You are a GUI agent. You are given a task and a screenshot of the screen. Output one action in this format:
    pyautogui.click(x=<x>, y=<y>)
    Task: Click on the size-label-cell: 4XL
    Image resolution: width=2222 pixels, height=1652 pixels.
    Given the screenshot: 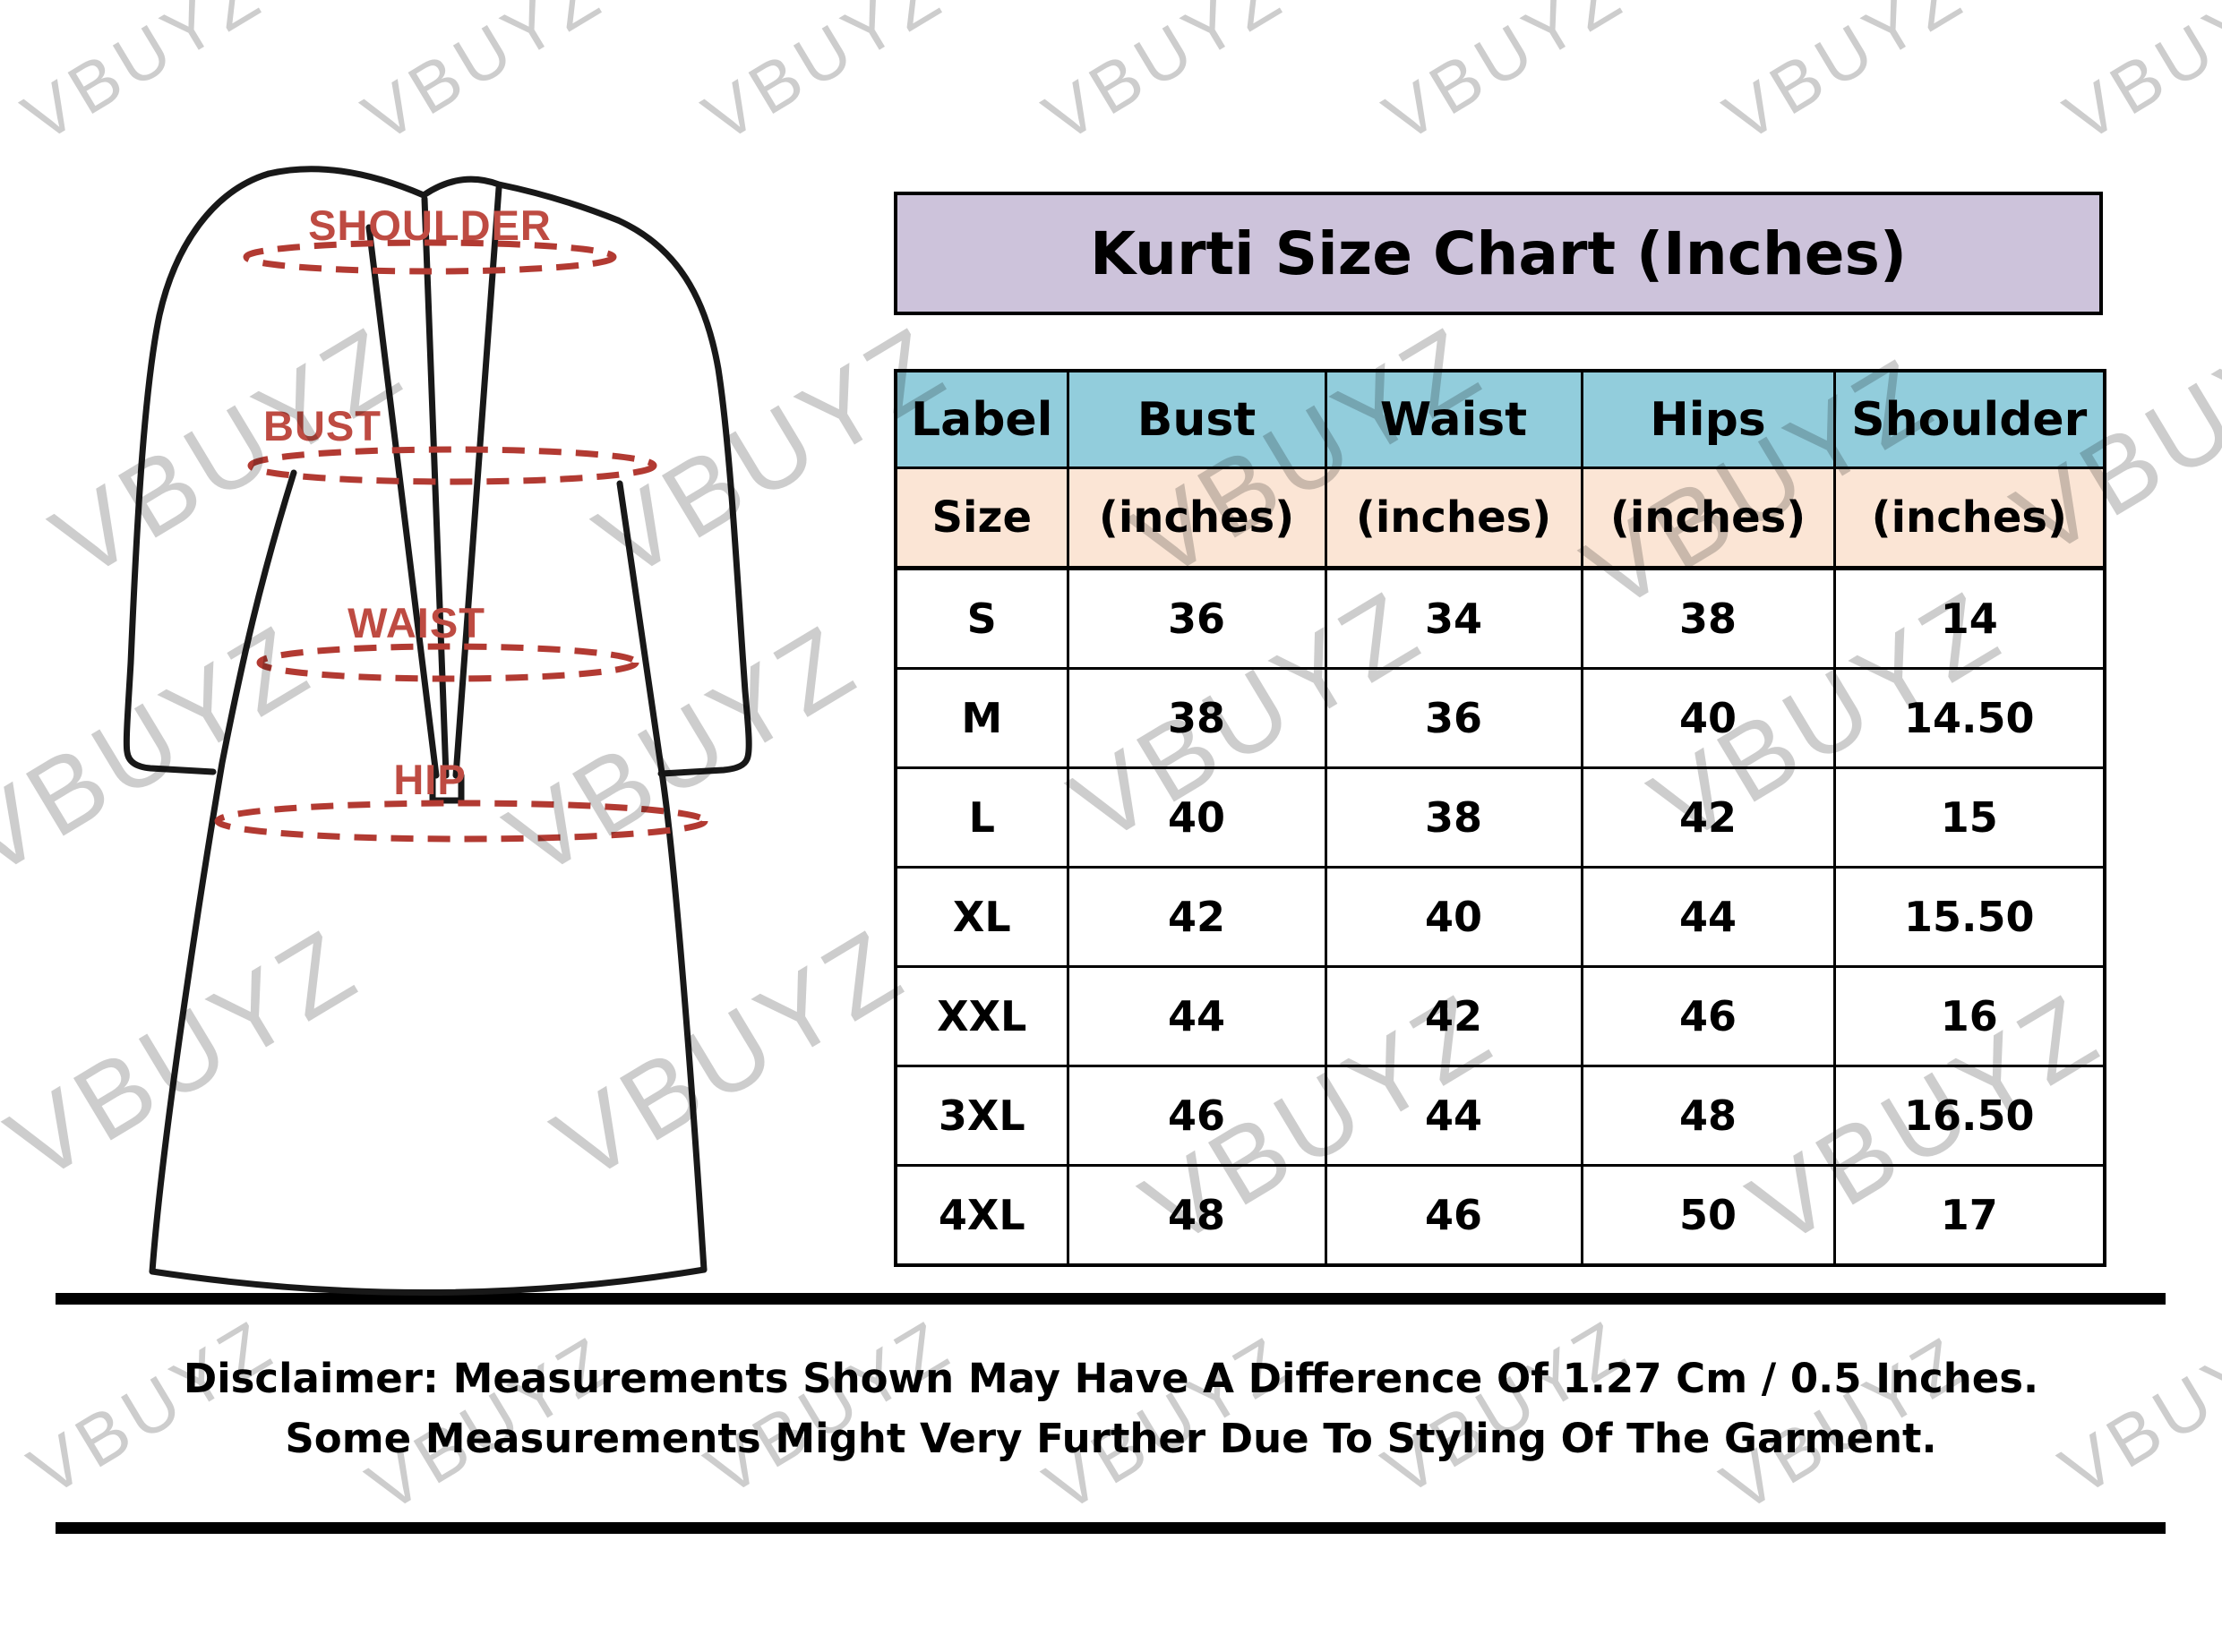 What is the action you would take?
    pyautogui.click(x=981, y=1215)
    